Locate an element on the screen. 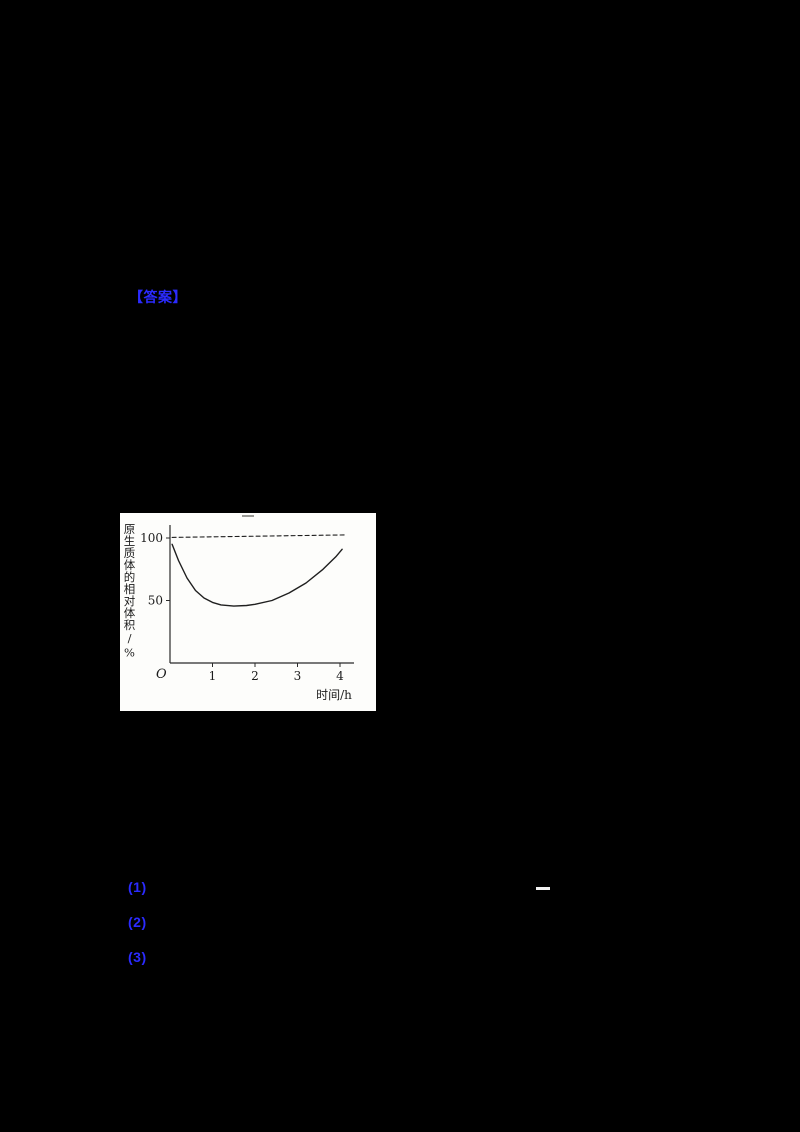 This screenshot has width=800, height=1132. svg-text: 4 is located at coordinates (340, 676).